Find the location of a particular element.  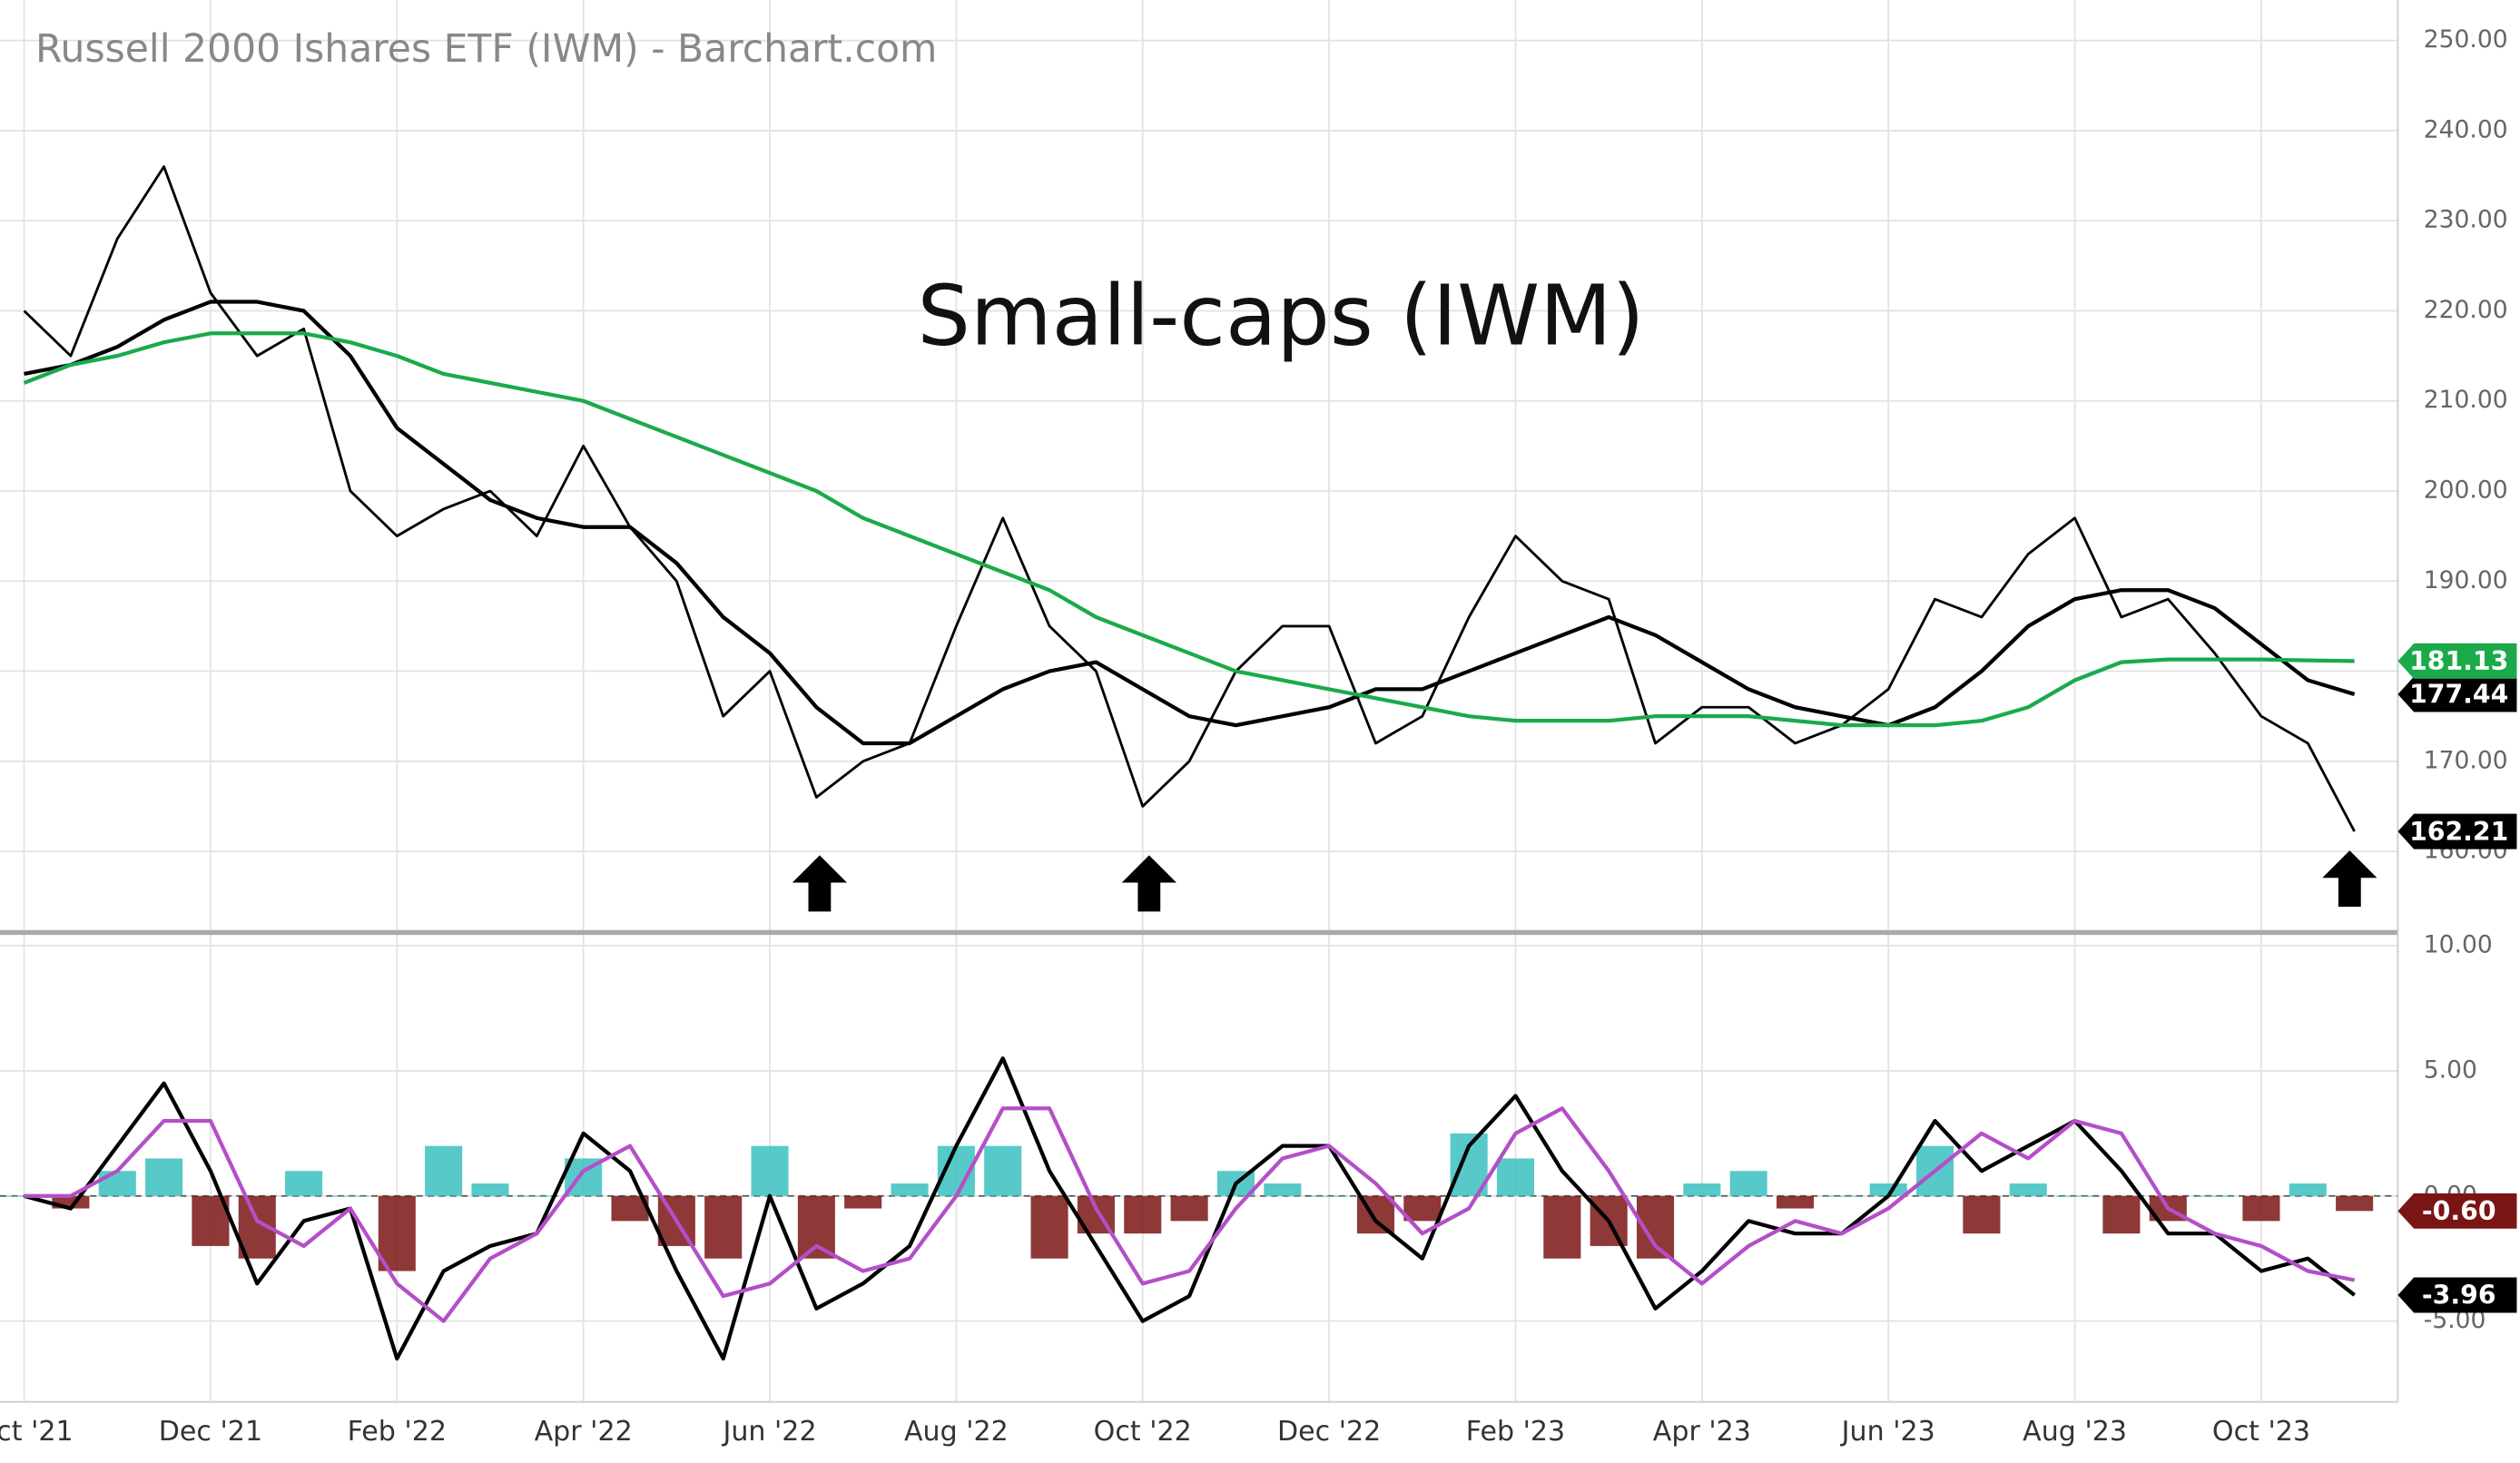

y-tick-label: 250.00 is located at coordinates (2466, 39).